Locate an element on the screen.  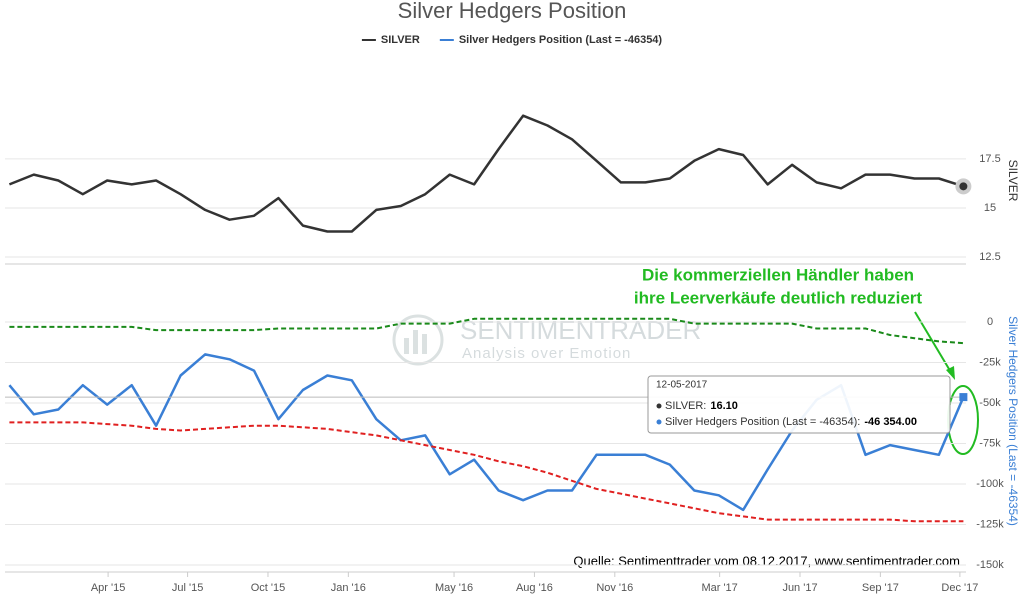
annotation-arrowhead is located at coordinates (950, 373).